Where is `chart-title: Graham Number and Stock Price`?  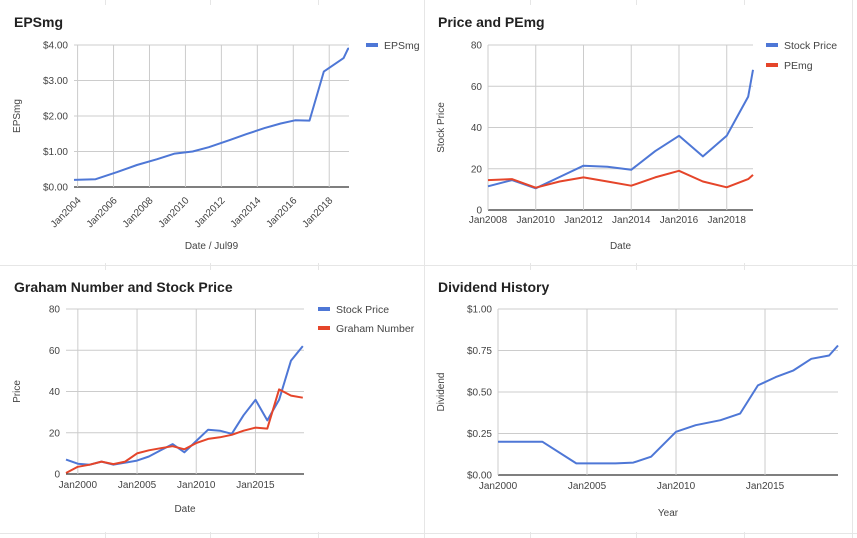
chart-title: Graham Number and Stock Price is located at coordinates (123, 287).